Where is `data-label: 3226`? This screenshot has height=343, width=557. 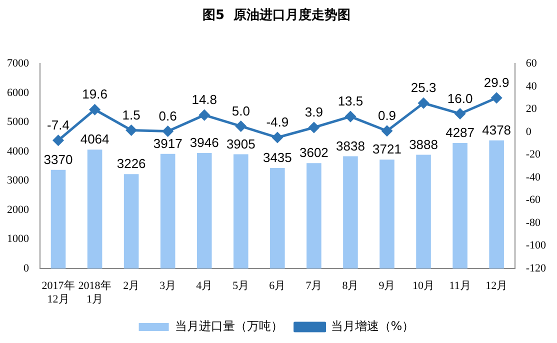 data-label: 3226 is located at coordinates (131, 164).